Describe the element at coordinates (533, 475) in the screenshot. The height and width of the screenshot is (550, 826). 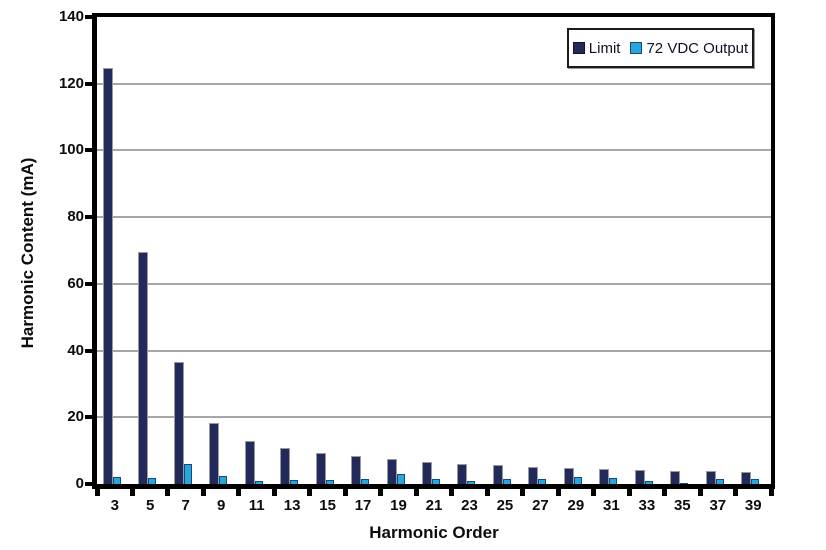
I see `bar-limit-h27` at that location.